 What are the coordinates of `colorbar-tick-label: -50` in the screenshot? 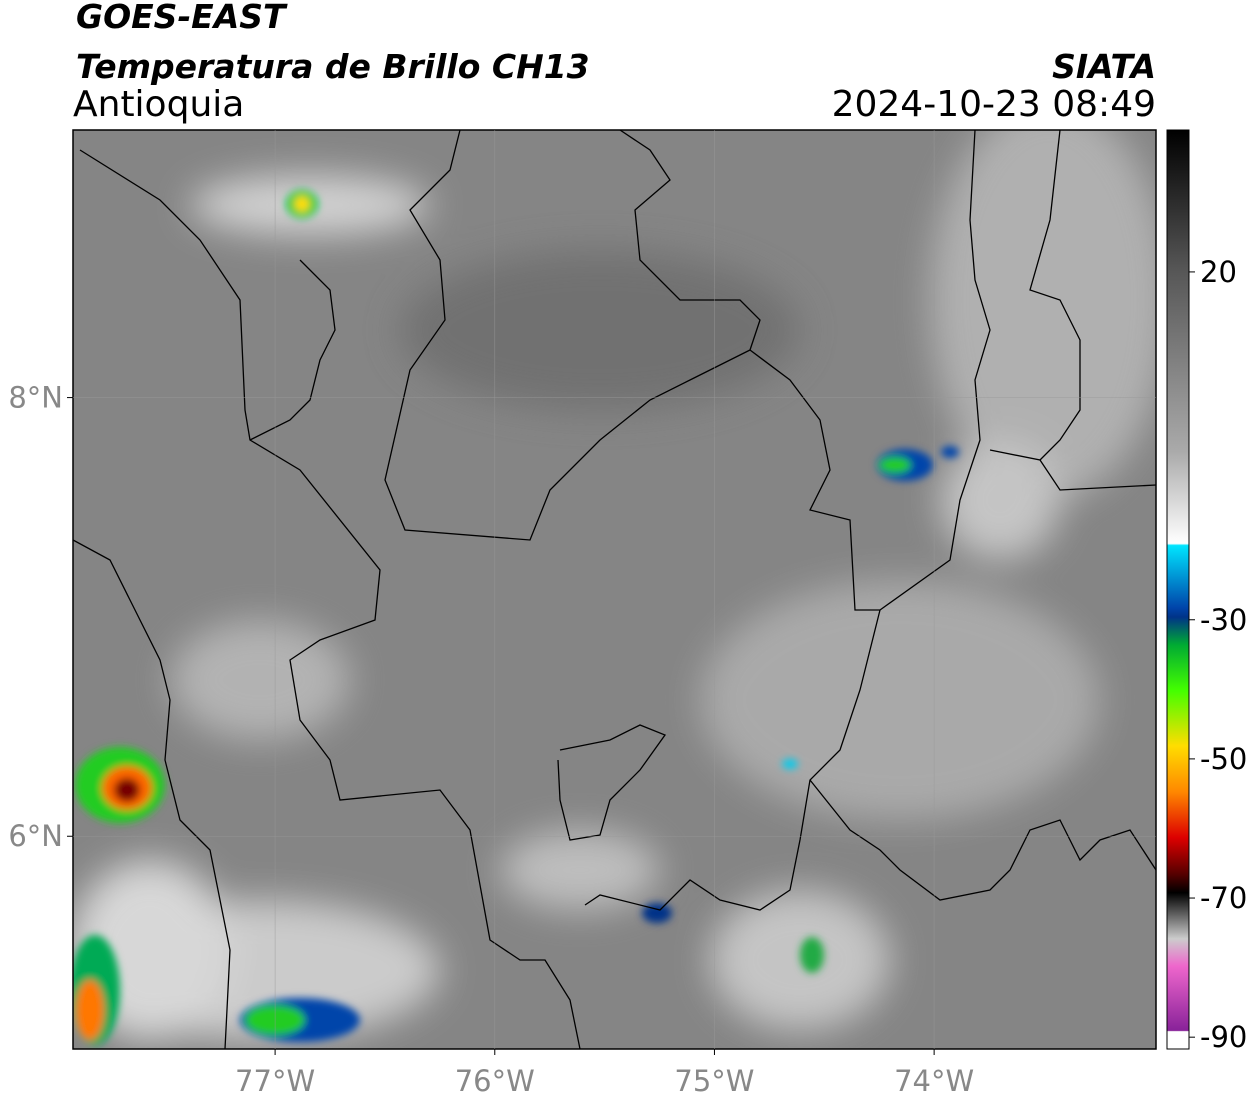 It's located at (1223, 759).